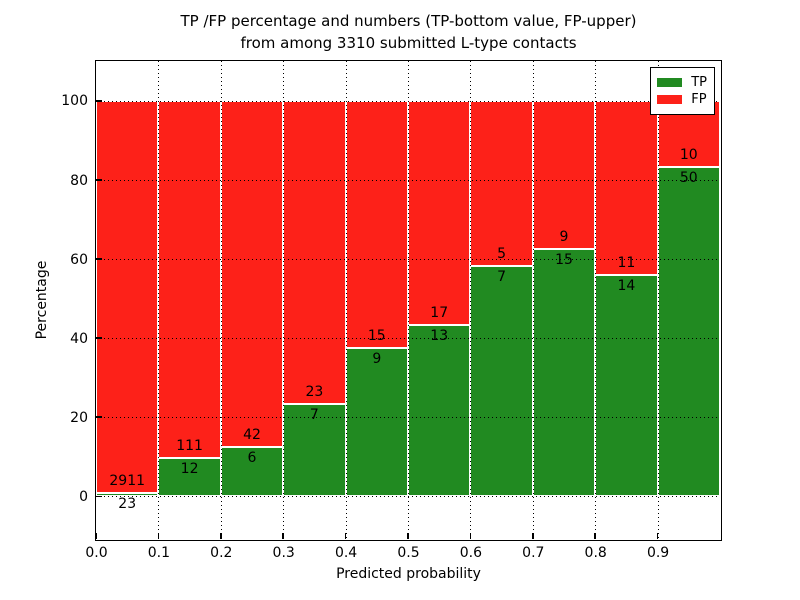 This screenshot has width=800, height=600. What do you see at coordinates (74, 101) in the screenshot?
I see `y-tick-label: 100` at bounding box center [74, 101].